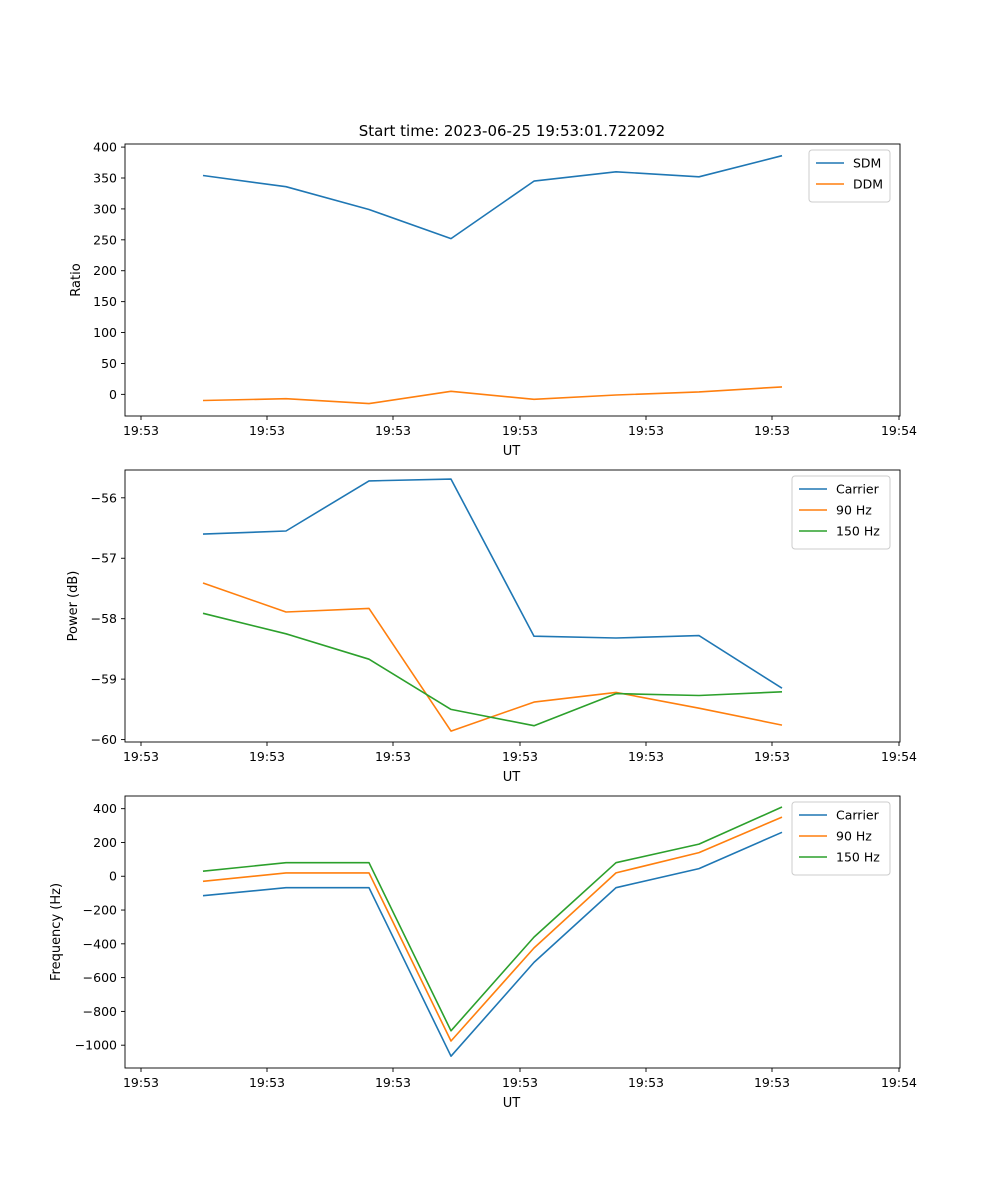  What do you see at coordinates (104, 618) in the screenshot?
I see `y-tick-label: −58` at bounding box center [104, 618].